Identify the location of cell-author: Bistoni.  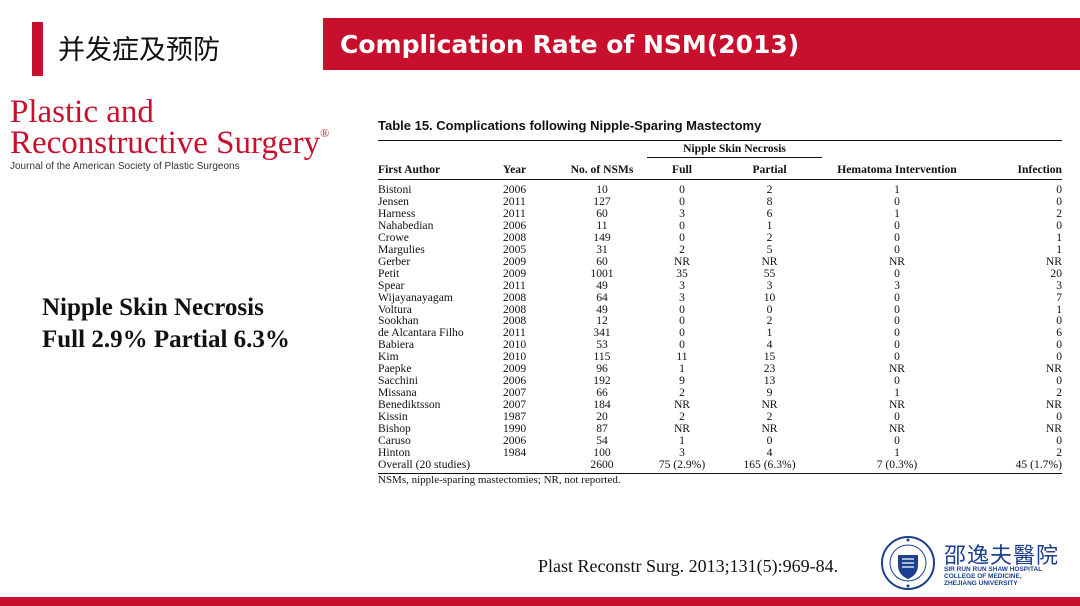
(395, 189).